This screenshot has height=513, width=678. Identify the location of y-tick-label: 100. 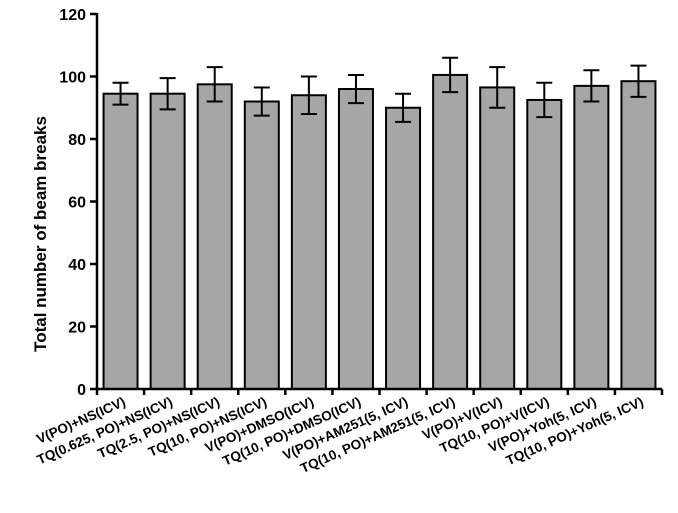
(72, 78).